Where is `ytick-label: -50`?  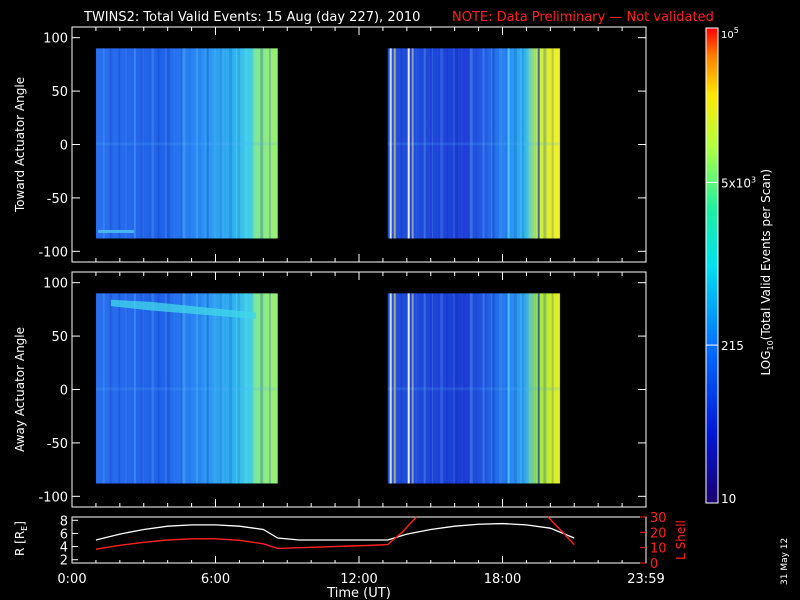 ytick-label: -50 is located at coordinates (57, 199).